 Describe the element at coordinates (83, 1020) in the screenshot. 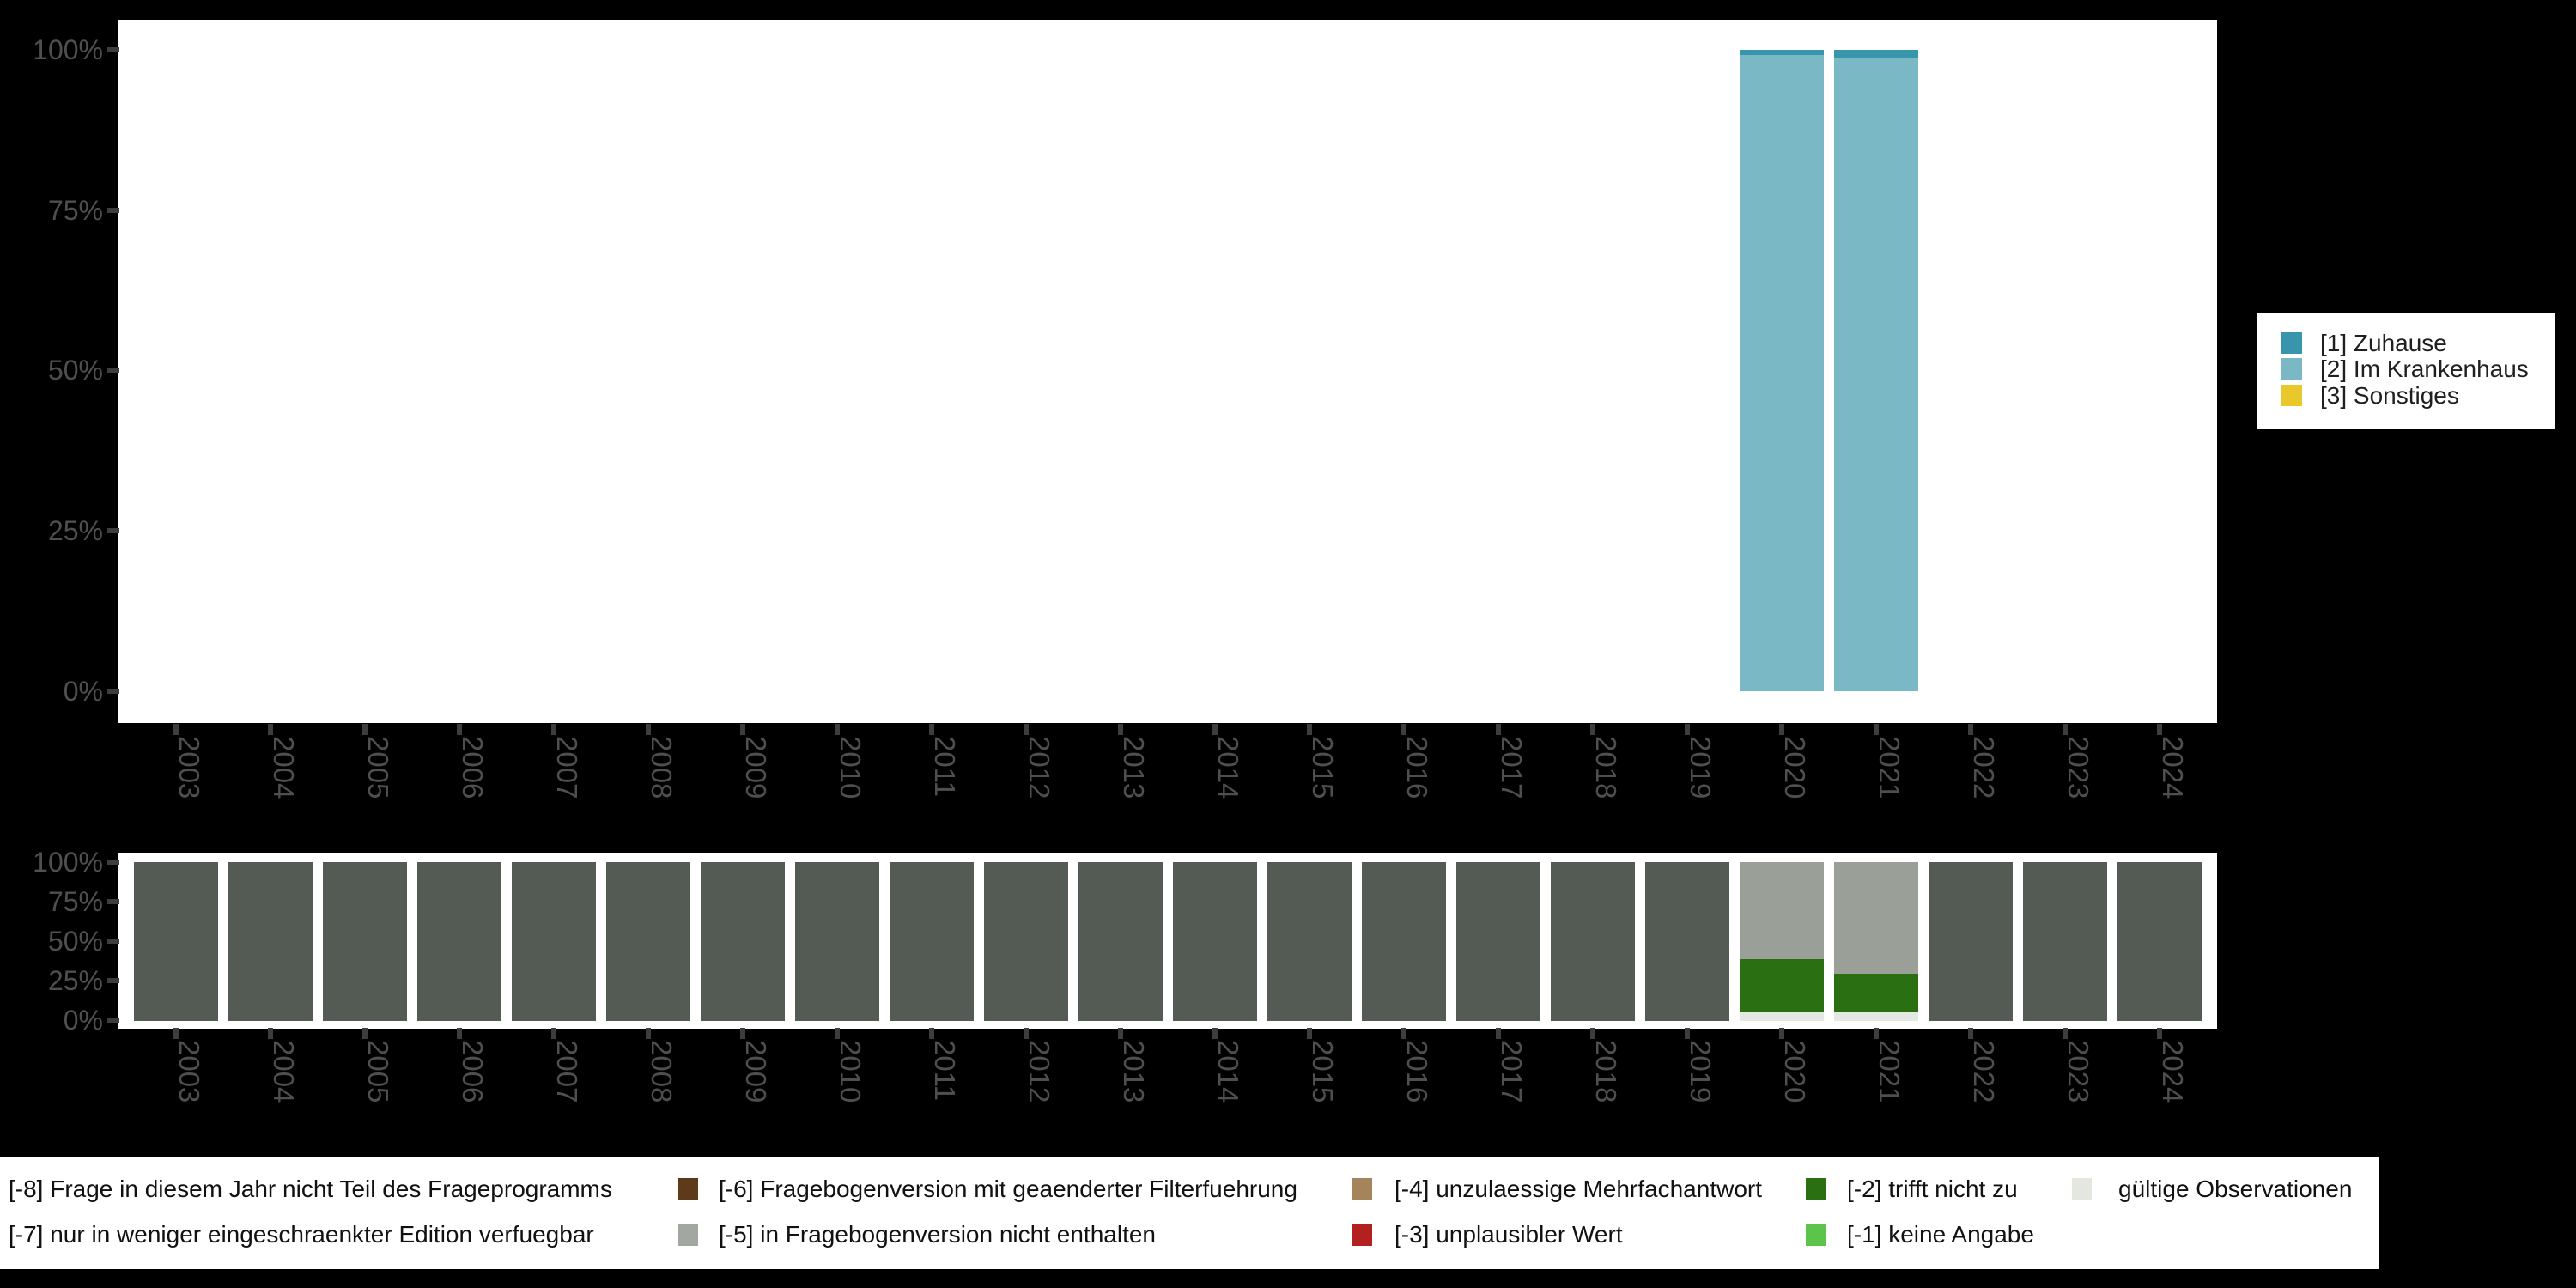

I see `y-axis-label: 0%` at that location.